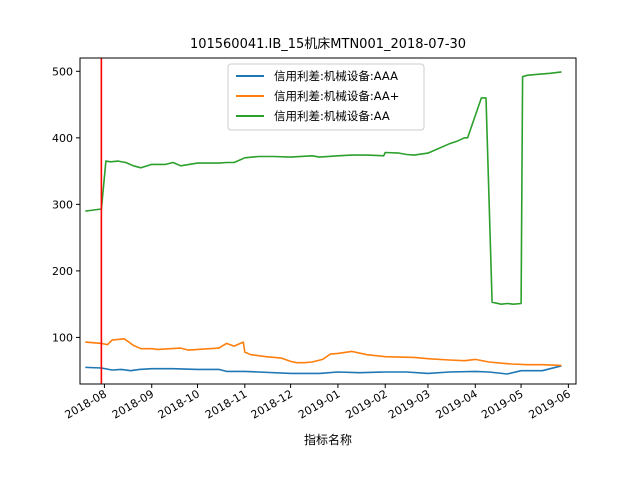  I want to click on x-axis-label: 指标名称, so click(328, 439).